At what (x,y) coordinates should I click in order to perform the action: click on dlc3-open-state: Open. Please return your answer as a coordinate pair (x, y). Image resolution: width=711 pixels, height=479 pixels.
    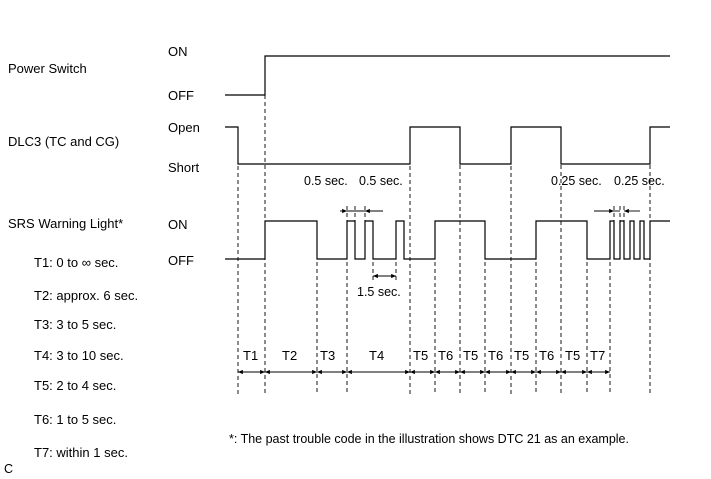
    Looking at the image, I should click on (184, 127).